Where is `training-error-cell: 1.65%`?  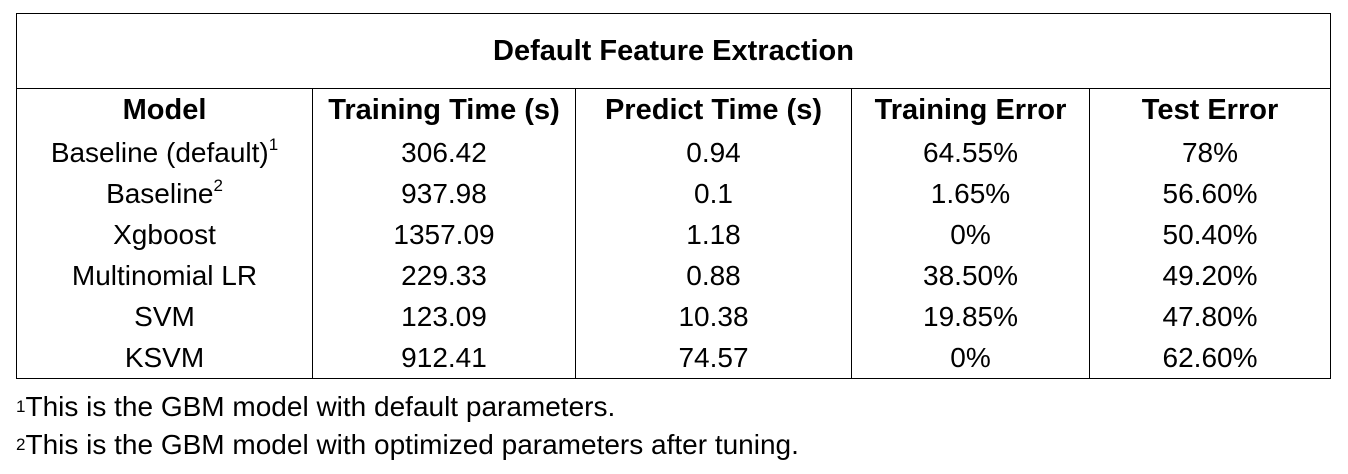 training-error-cell: 1.65% is located at coordinates (970, 193).